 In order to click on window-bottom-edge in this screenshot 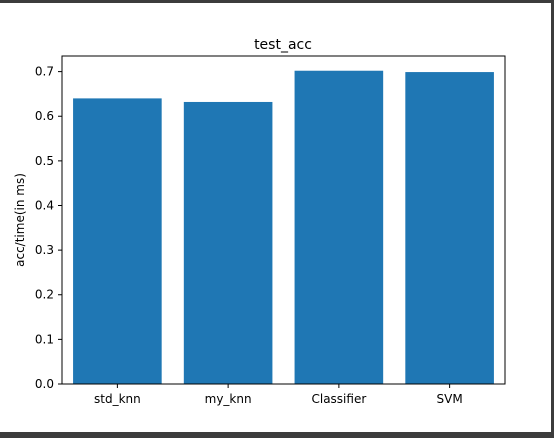, I will do `click(277, 435)`.